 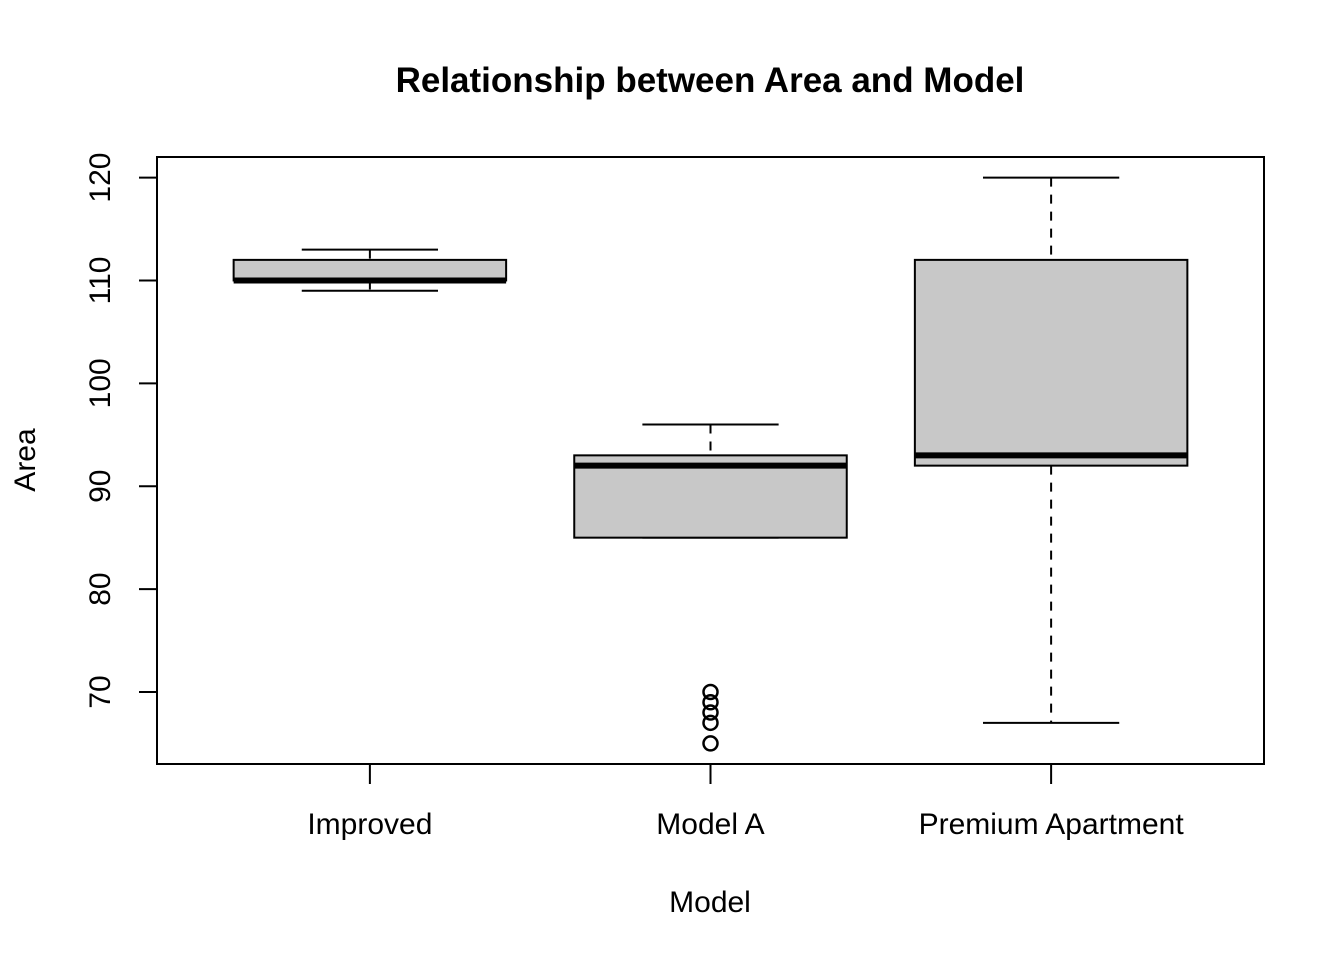 What do you see at coordinates (100, 383) in the screenshot?
I see `y-tick-label: 100` at bounding box center [100, 383].